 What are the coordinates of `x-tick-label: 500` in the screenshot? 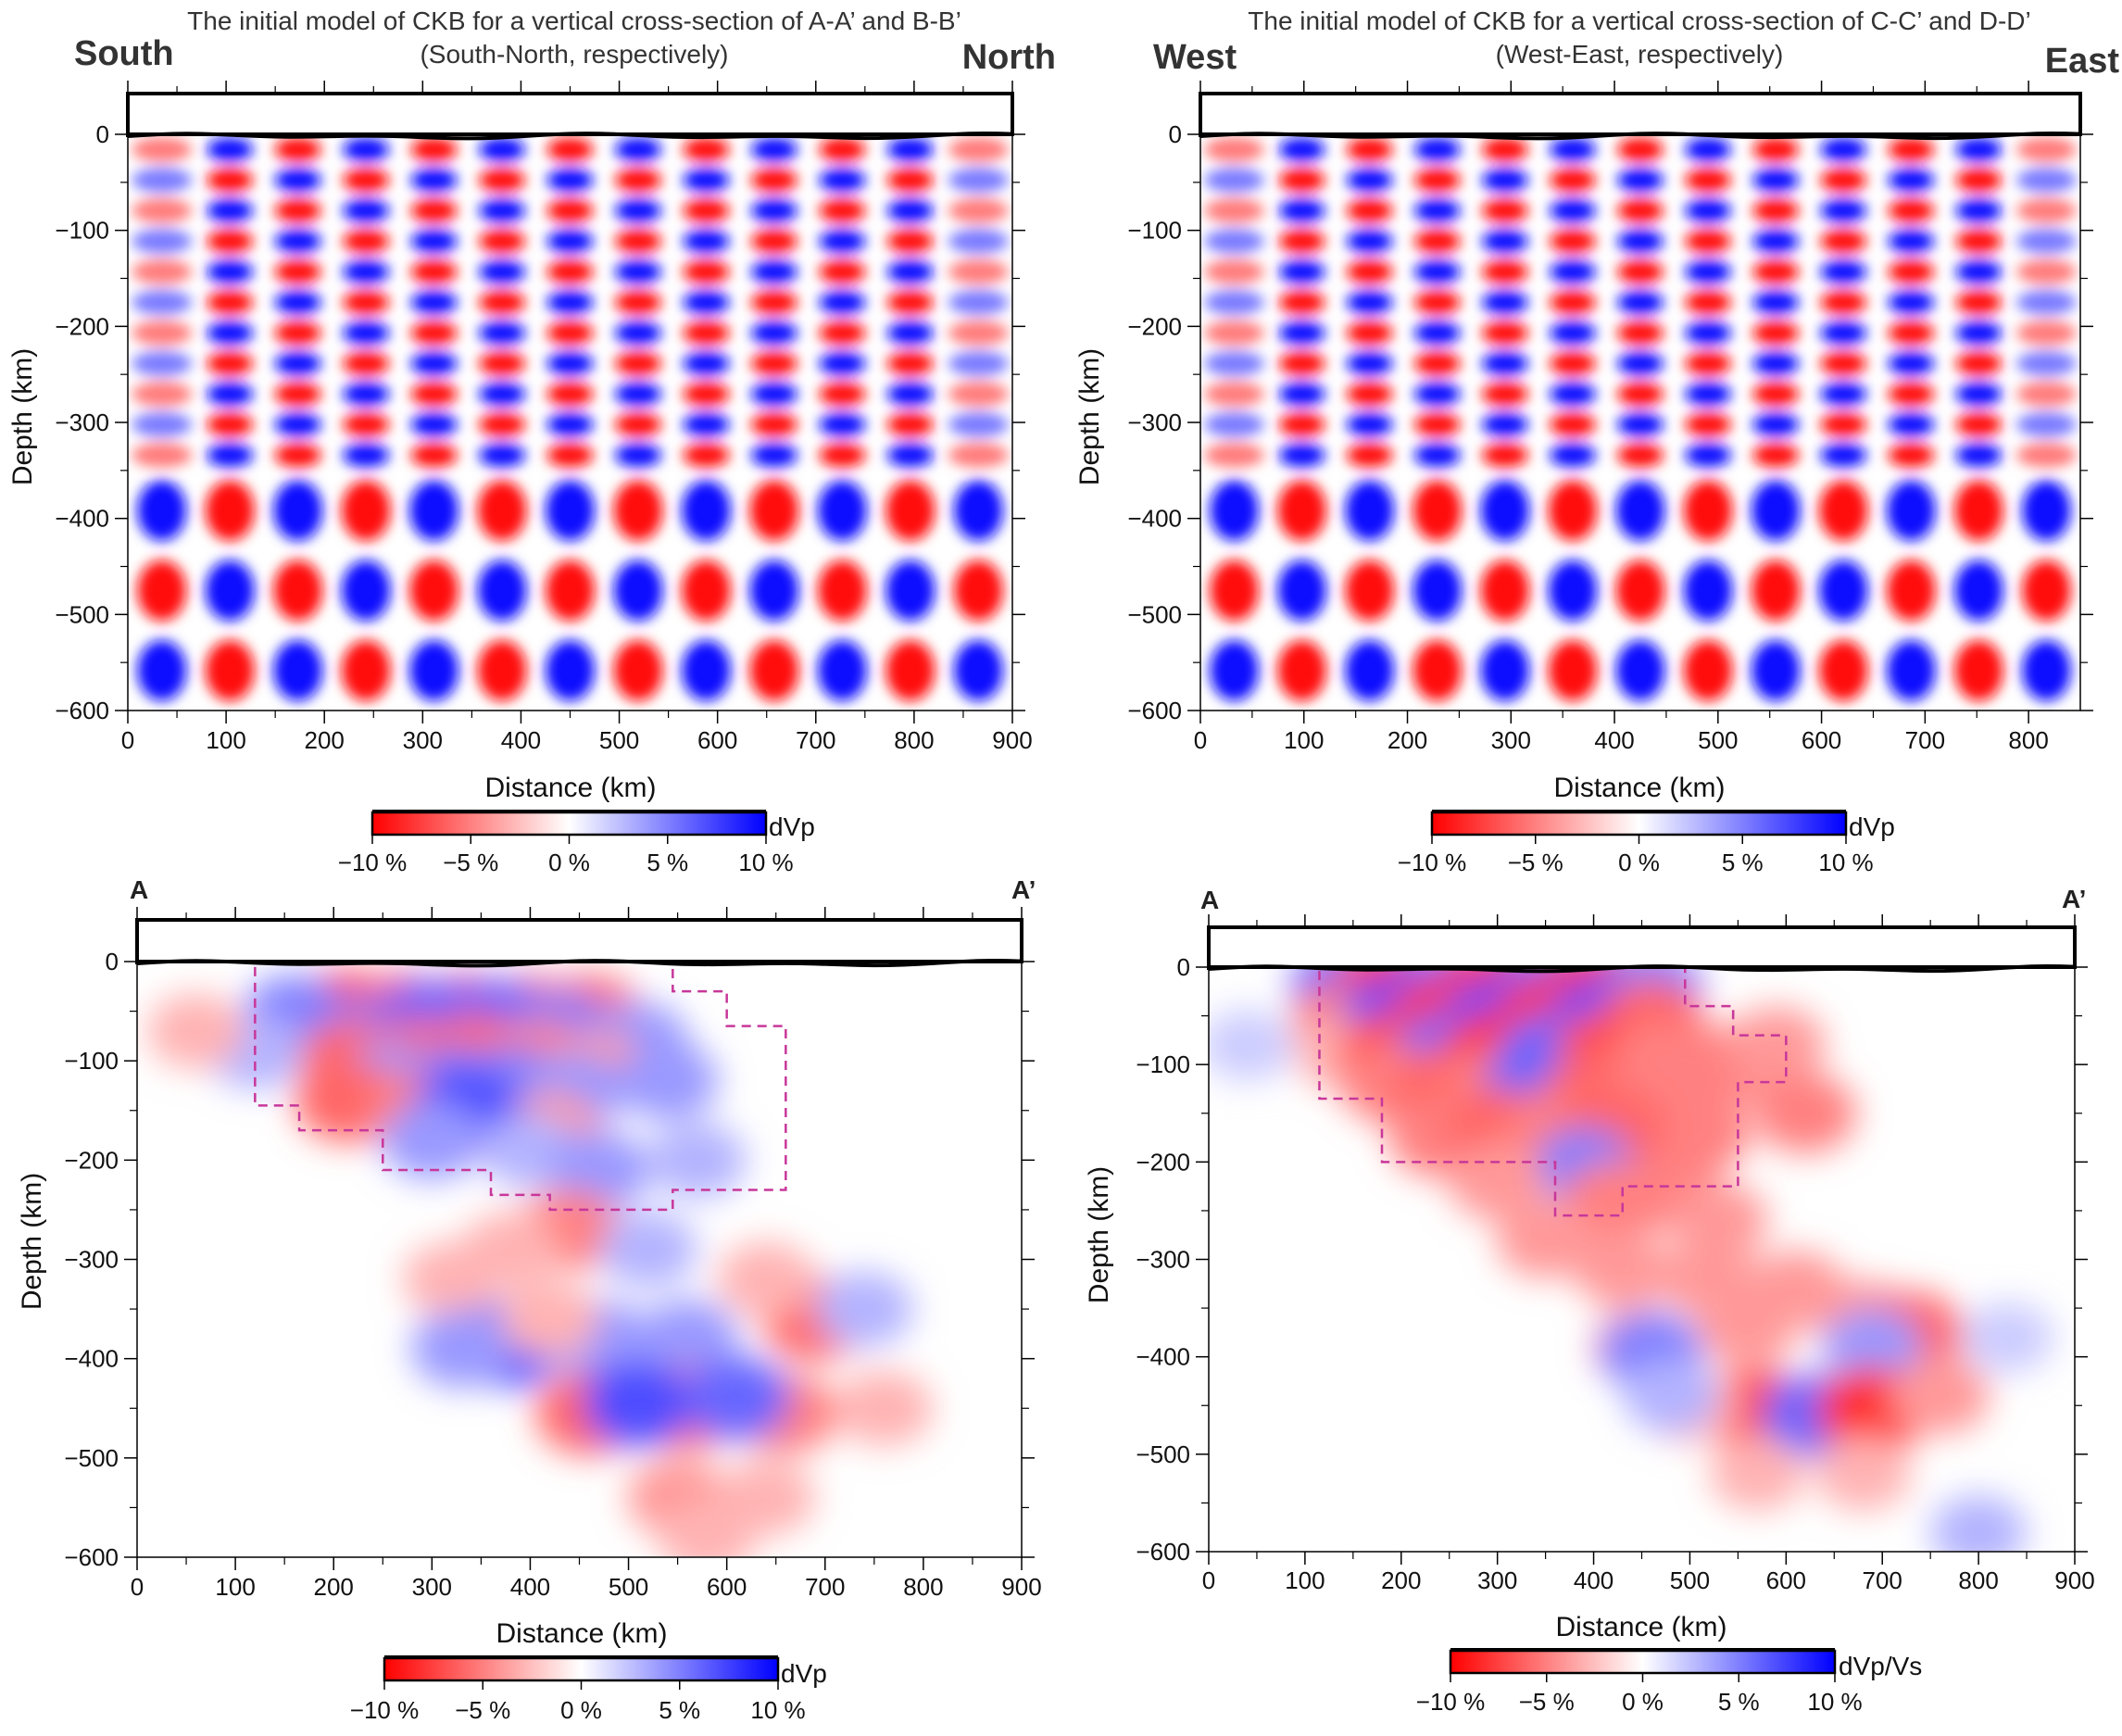 It's located at (1690, 1580).